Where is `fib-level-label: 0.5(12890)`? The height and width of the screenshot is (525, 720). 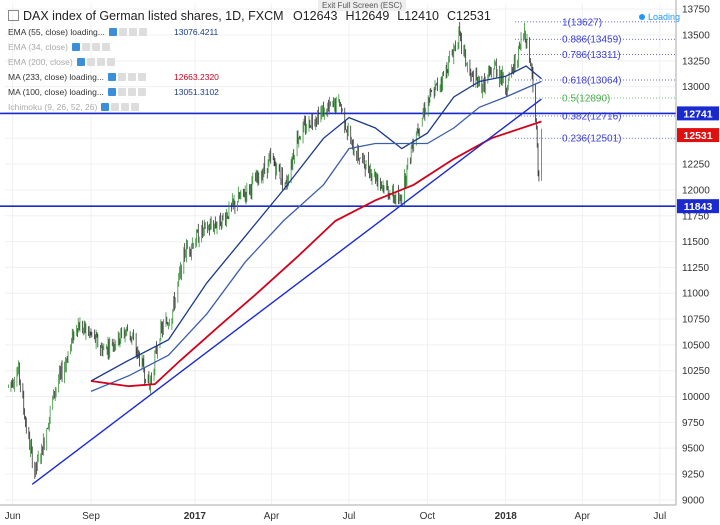
fib-level-label: 0.5(12890) is located at coordinates (586, 99).